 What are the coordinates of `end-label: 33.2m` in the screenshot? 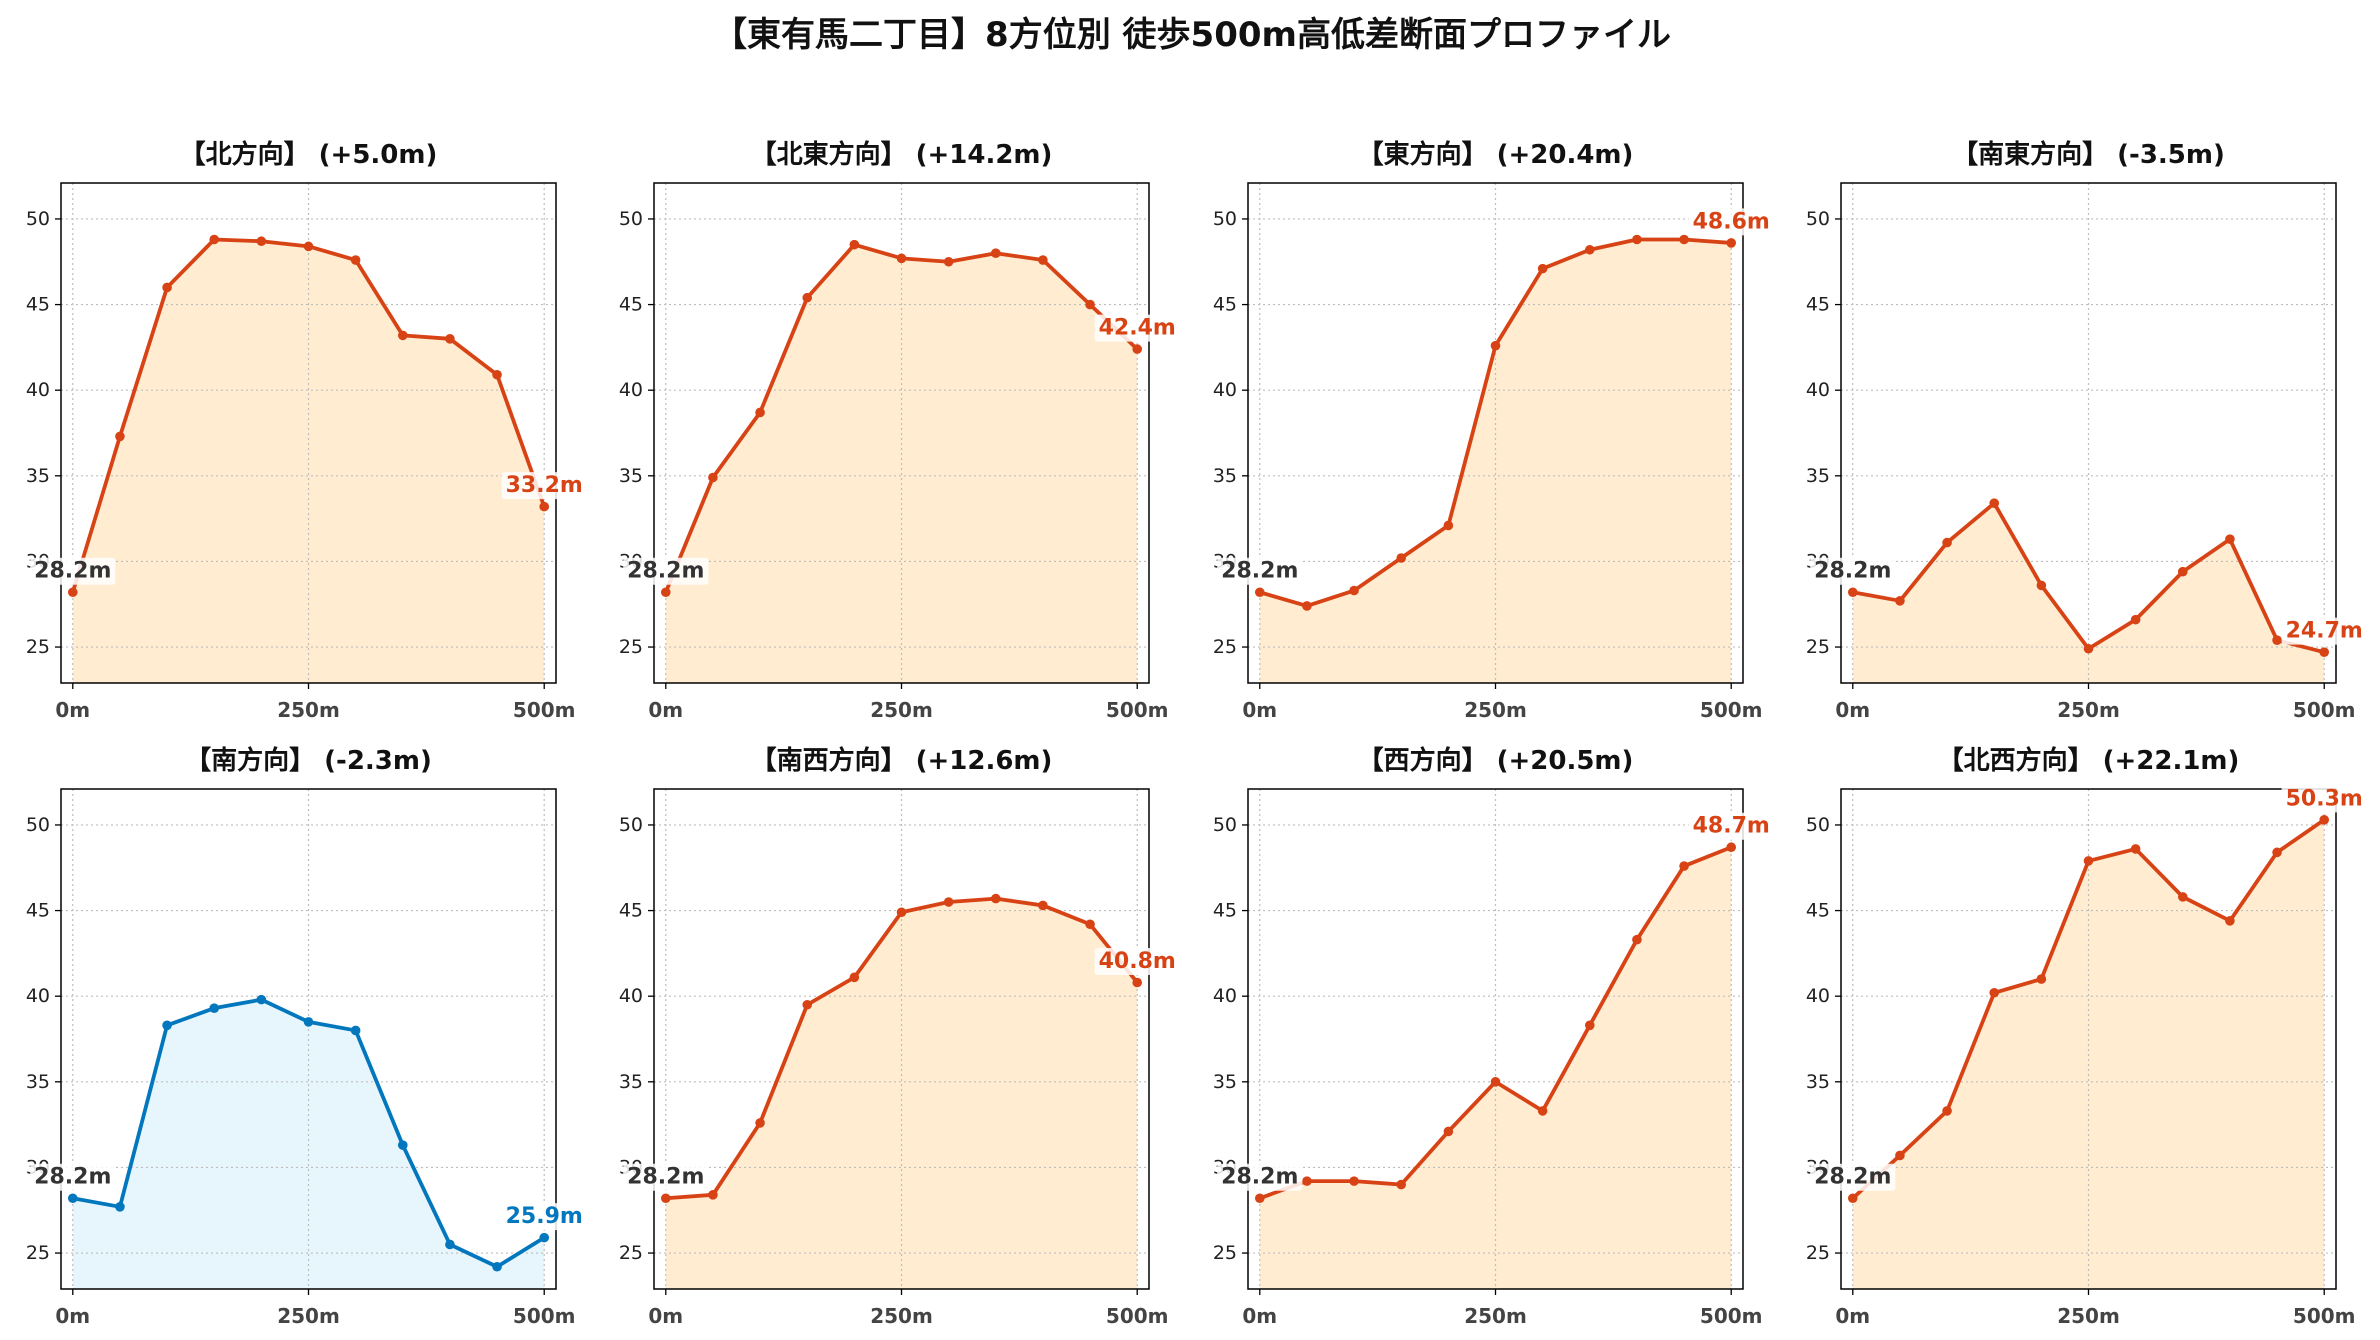 It's located at (544, 486).